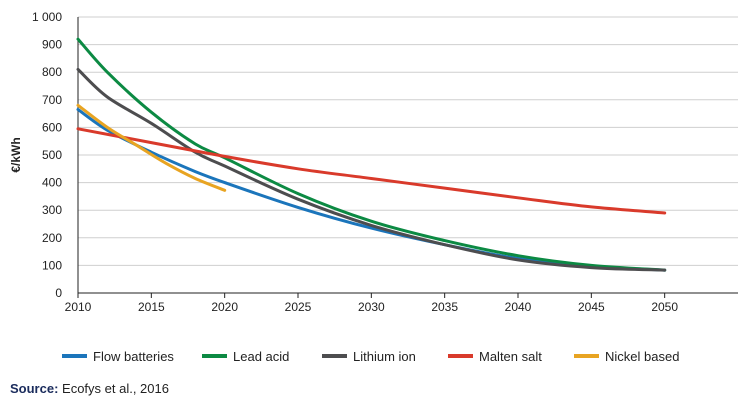 Image resolution: width=752 pixels, height=400 pixels. What do you see at coordinates (664, 307) in the screenshot?
I see `x-tick-label: 2050` at bounding box center [664, 307].